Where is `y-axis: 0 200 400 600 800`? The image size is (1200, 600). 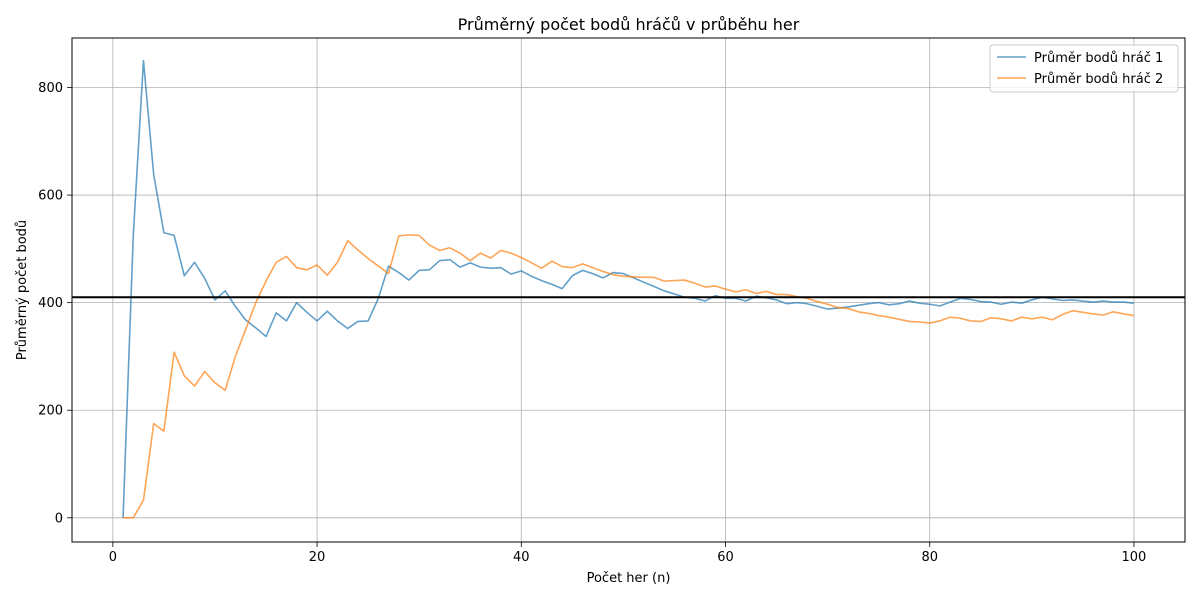 y-axis: 0 200 400 600 800 is located at coordinates (55, 303).